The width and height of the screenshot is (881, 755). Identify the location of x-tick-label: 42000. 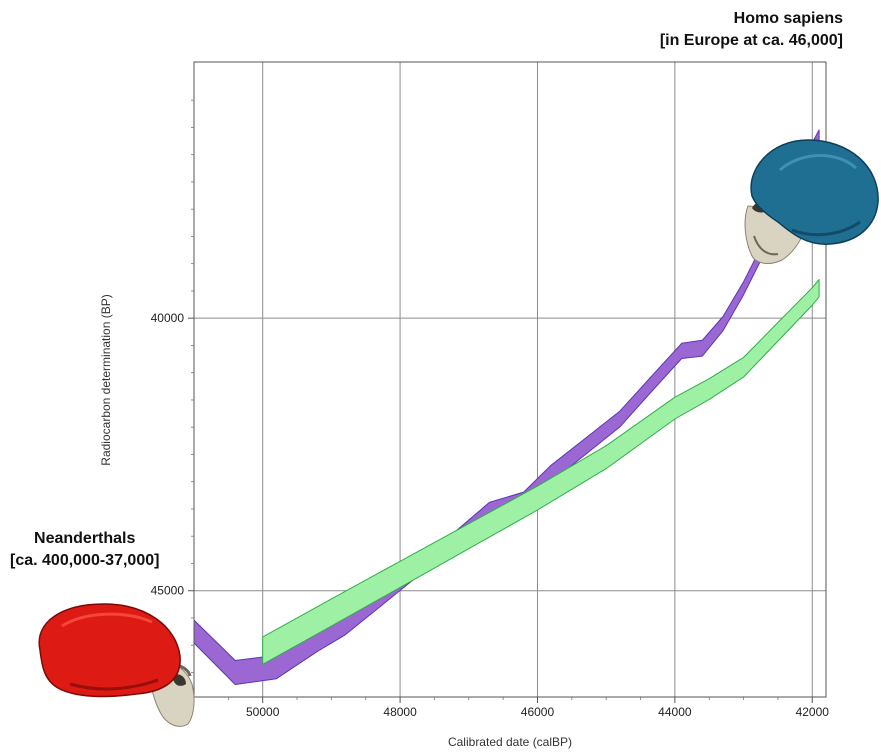
(813, 712).